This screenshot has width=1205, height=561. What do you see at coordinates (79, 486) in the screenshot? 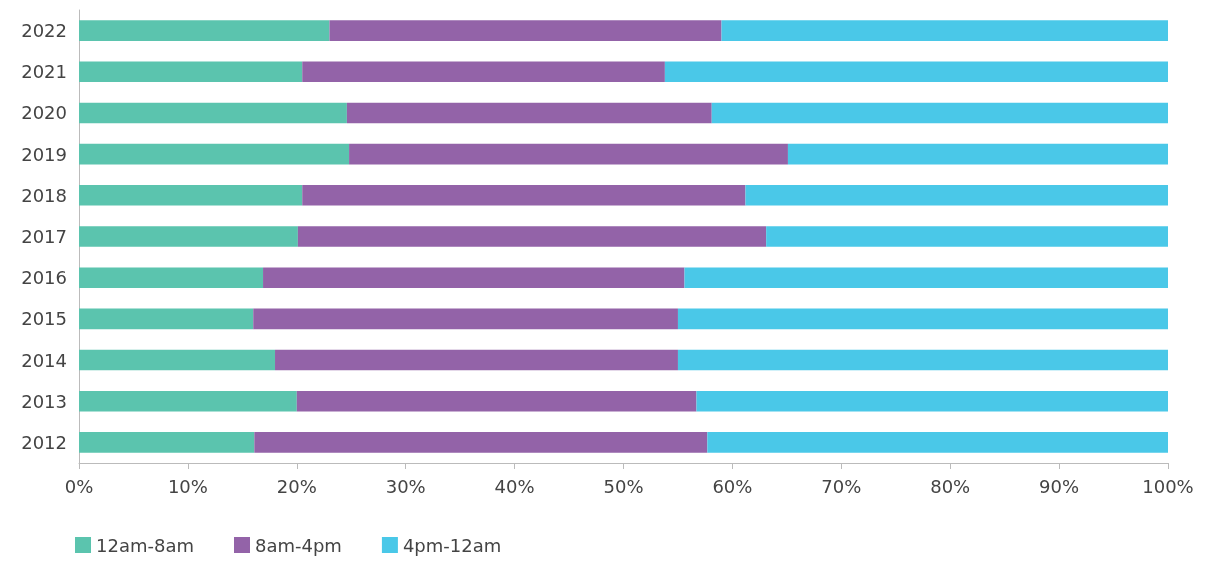
I see `x-tick-label: 0%` at bounding box center [79, 486].